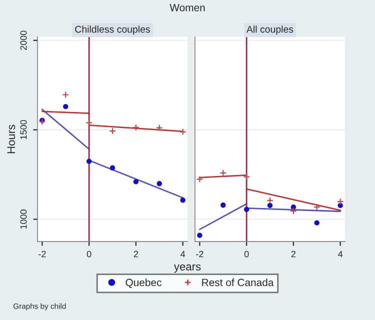 The image size is (375, 320). I want to click on y-tick-label: 1500, so click(23, 130).